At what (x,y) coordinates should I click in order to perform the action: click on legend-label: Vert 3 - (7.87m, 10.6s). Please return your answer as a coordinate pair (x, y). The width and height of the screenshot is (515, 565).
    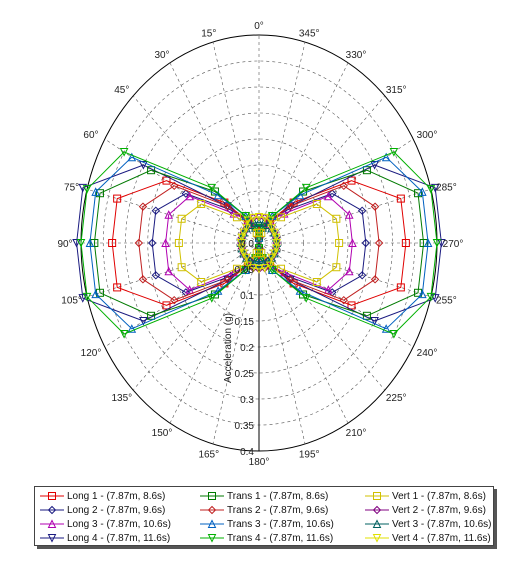
    Looking at the image, I should click on (442, 524).